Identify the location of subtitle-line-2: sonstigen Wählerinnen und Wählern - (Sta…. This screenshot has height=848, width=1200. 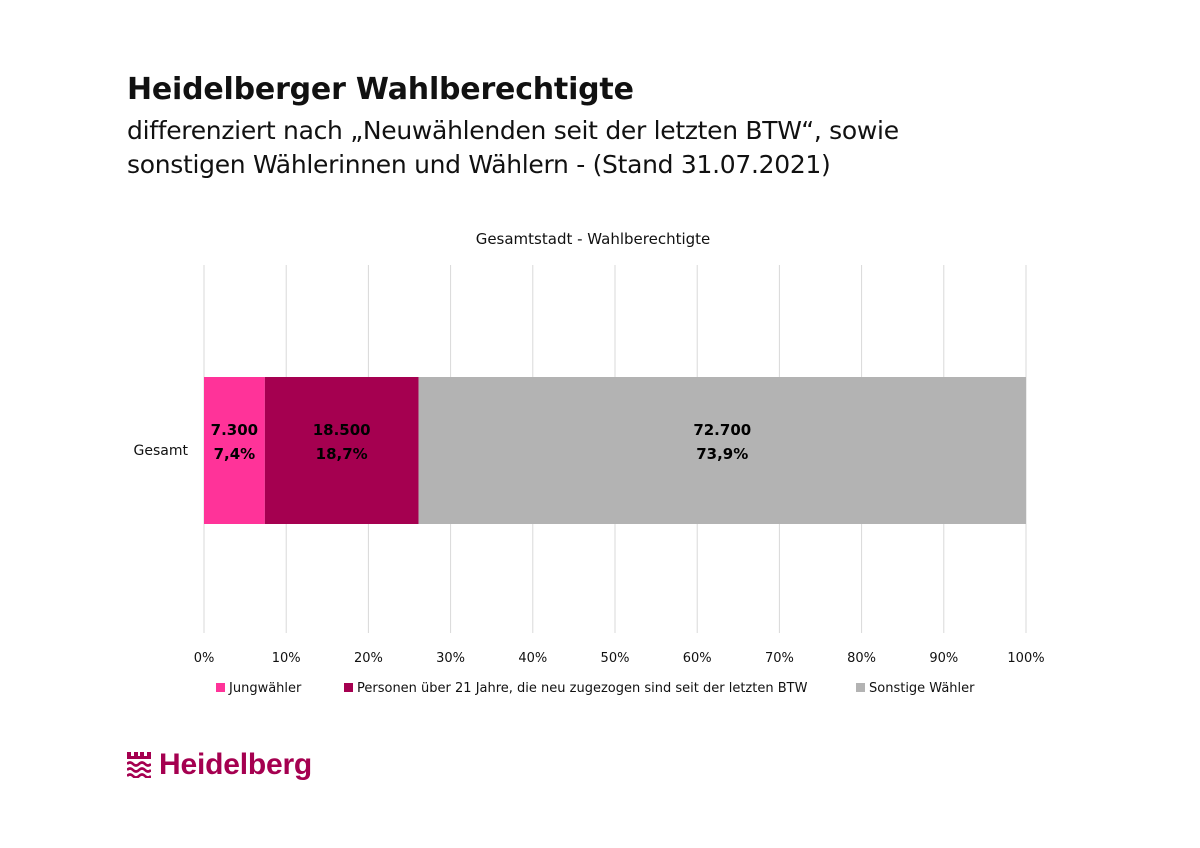
(479, 164).